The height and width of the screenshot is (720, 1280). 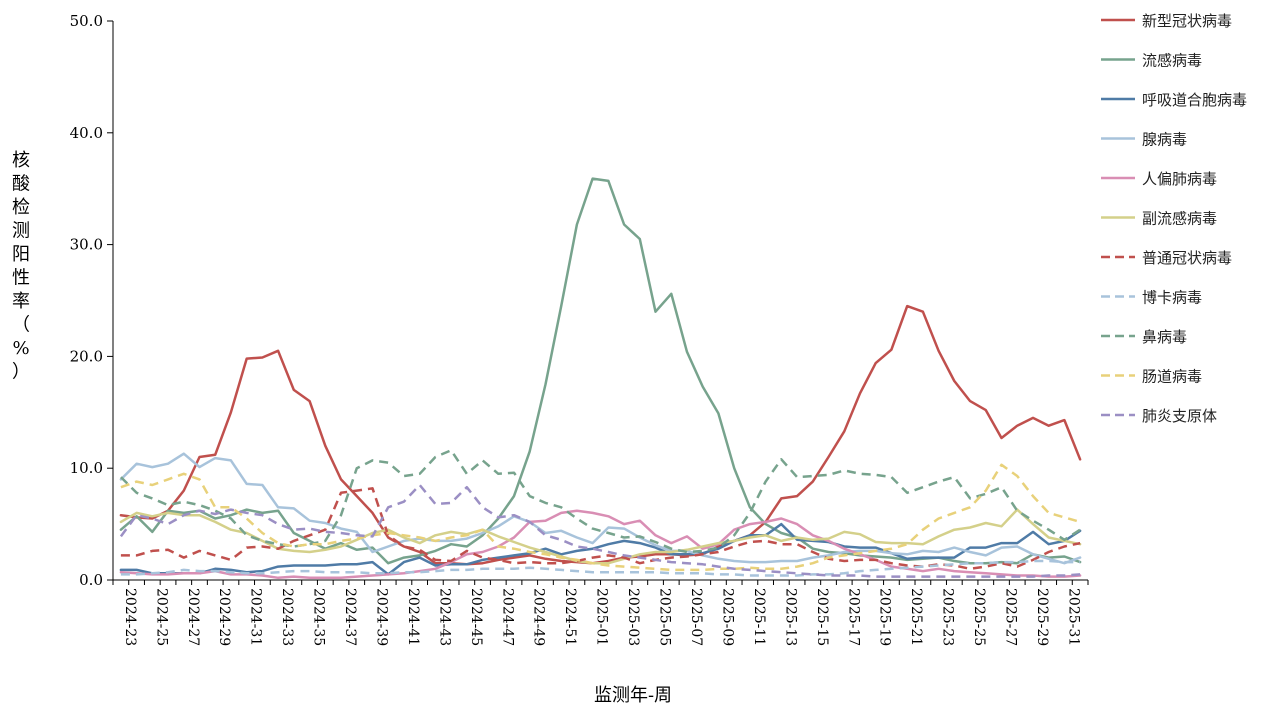 What do you see at coordinates (1073, 617) in the screenshot?
I see `x-tick-label: 2025-31` at bounding box center [1073, 617].